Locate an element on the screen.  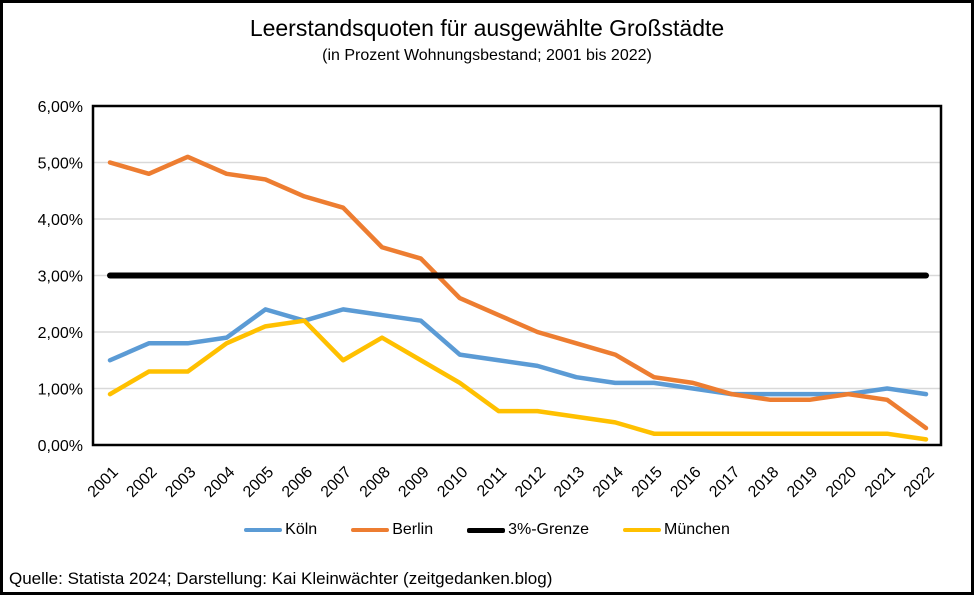
x-tick-label-2002: 2002 is located at coordinates (141, 482).